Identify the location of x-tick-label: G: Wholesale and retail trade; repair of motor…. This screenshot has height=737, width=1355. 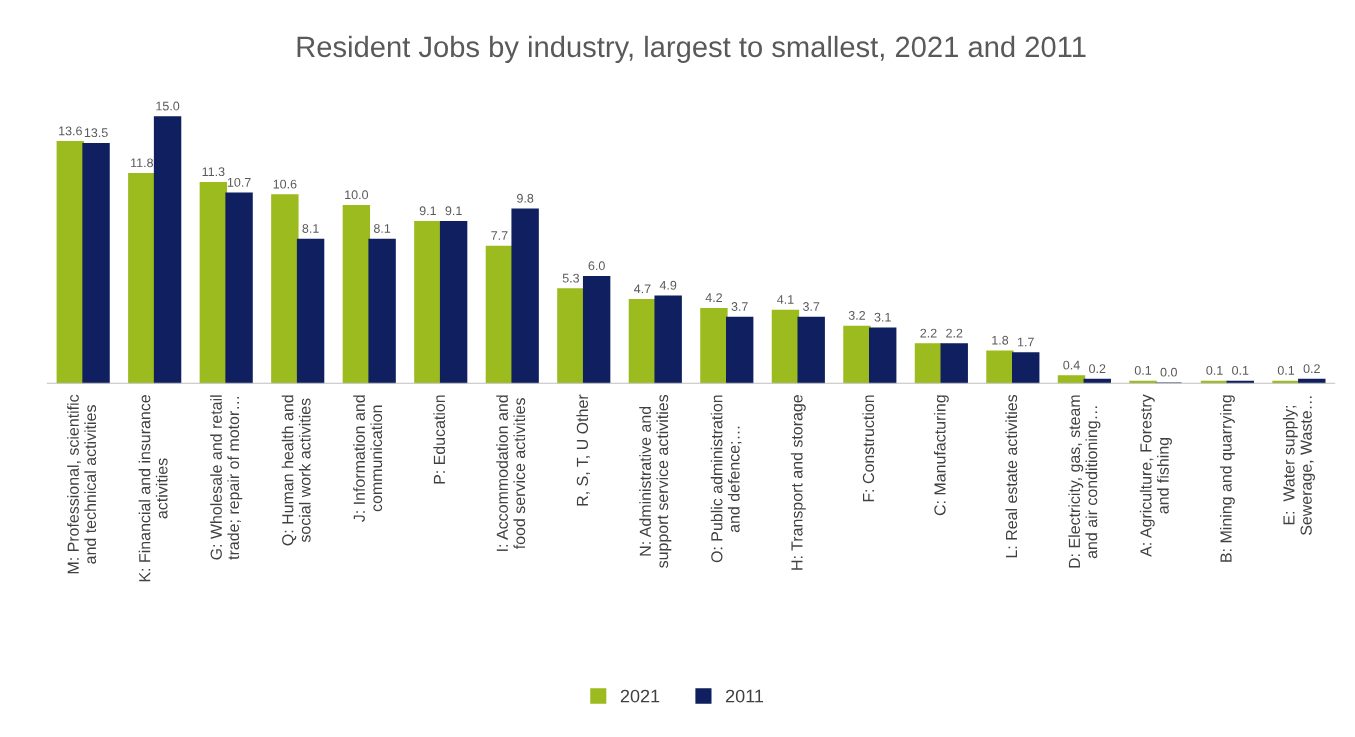
(226, 477).